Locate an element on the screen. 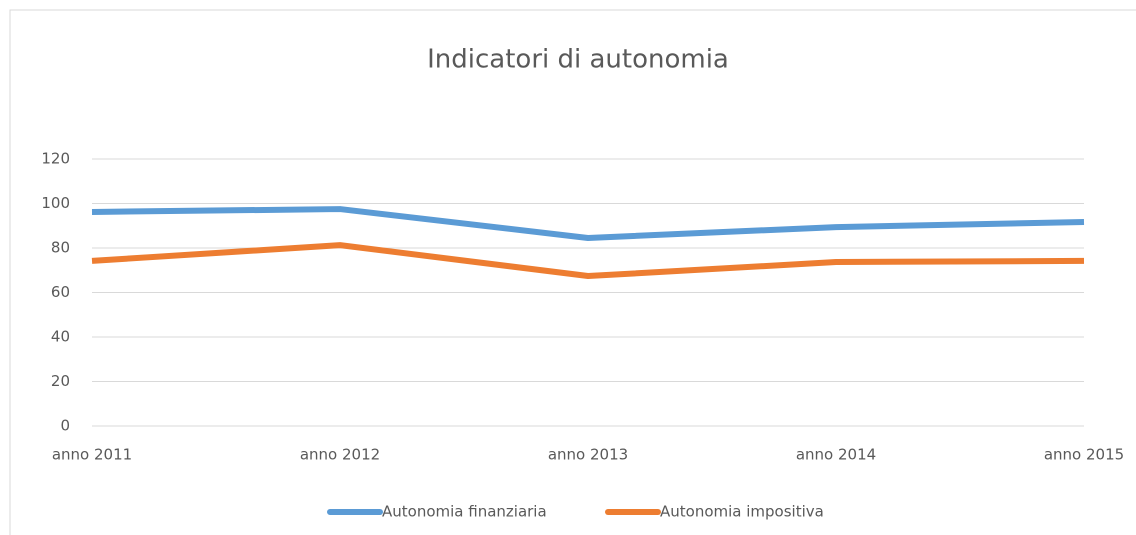 The image size is (1136, 535). legend-label: Autonomia finanziaria is located at coordinates (464, 512).